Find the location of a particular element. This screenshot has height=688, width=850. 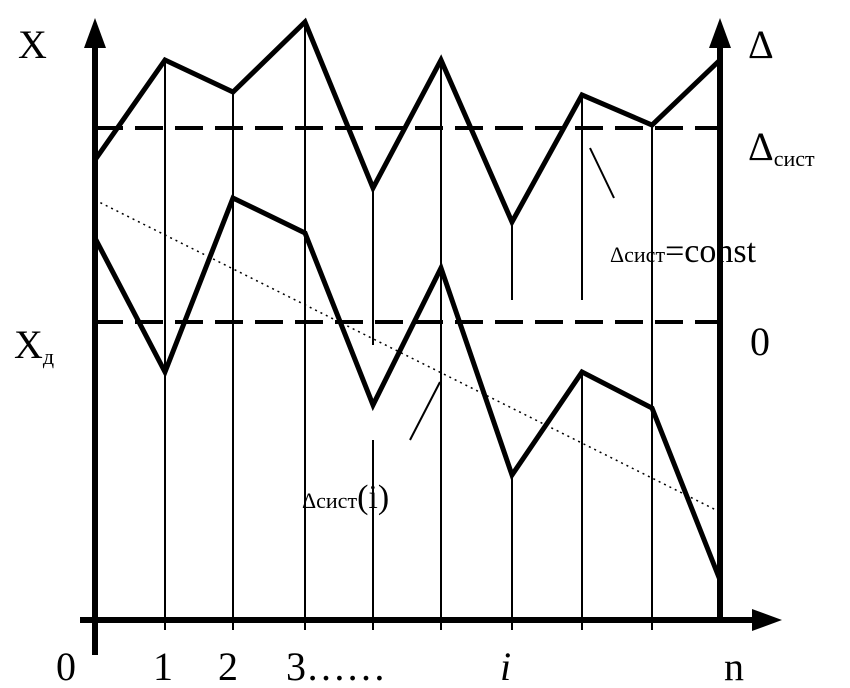

tick-i: i is located at coordinates (505, 666).